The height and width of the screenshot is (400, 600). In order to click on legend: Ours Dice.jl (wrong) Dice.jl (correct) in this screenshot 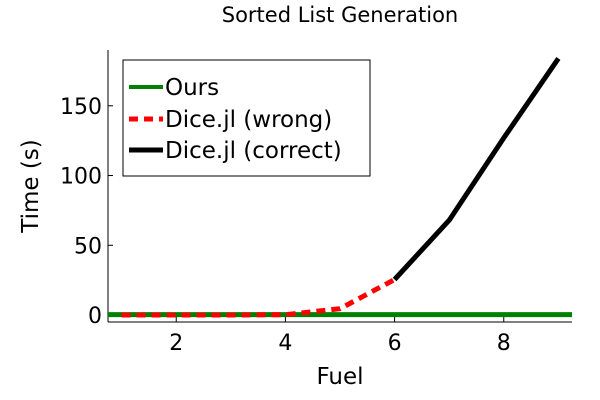, I will do `click(246, 118)`.